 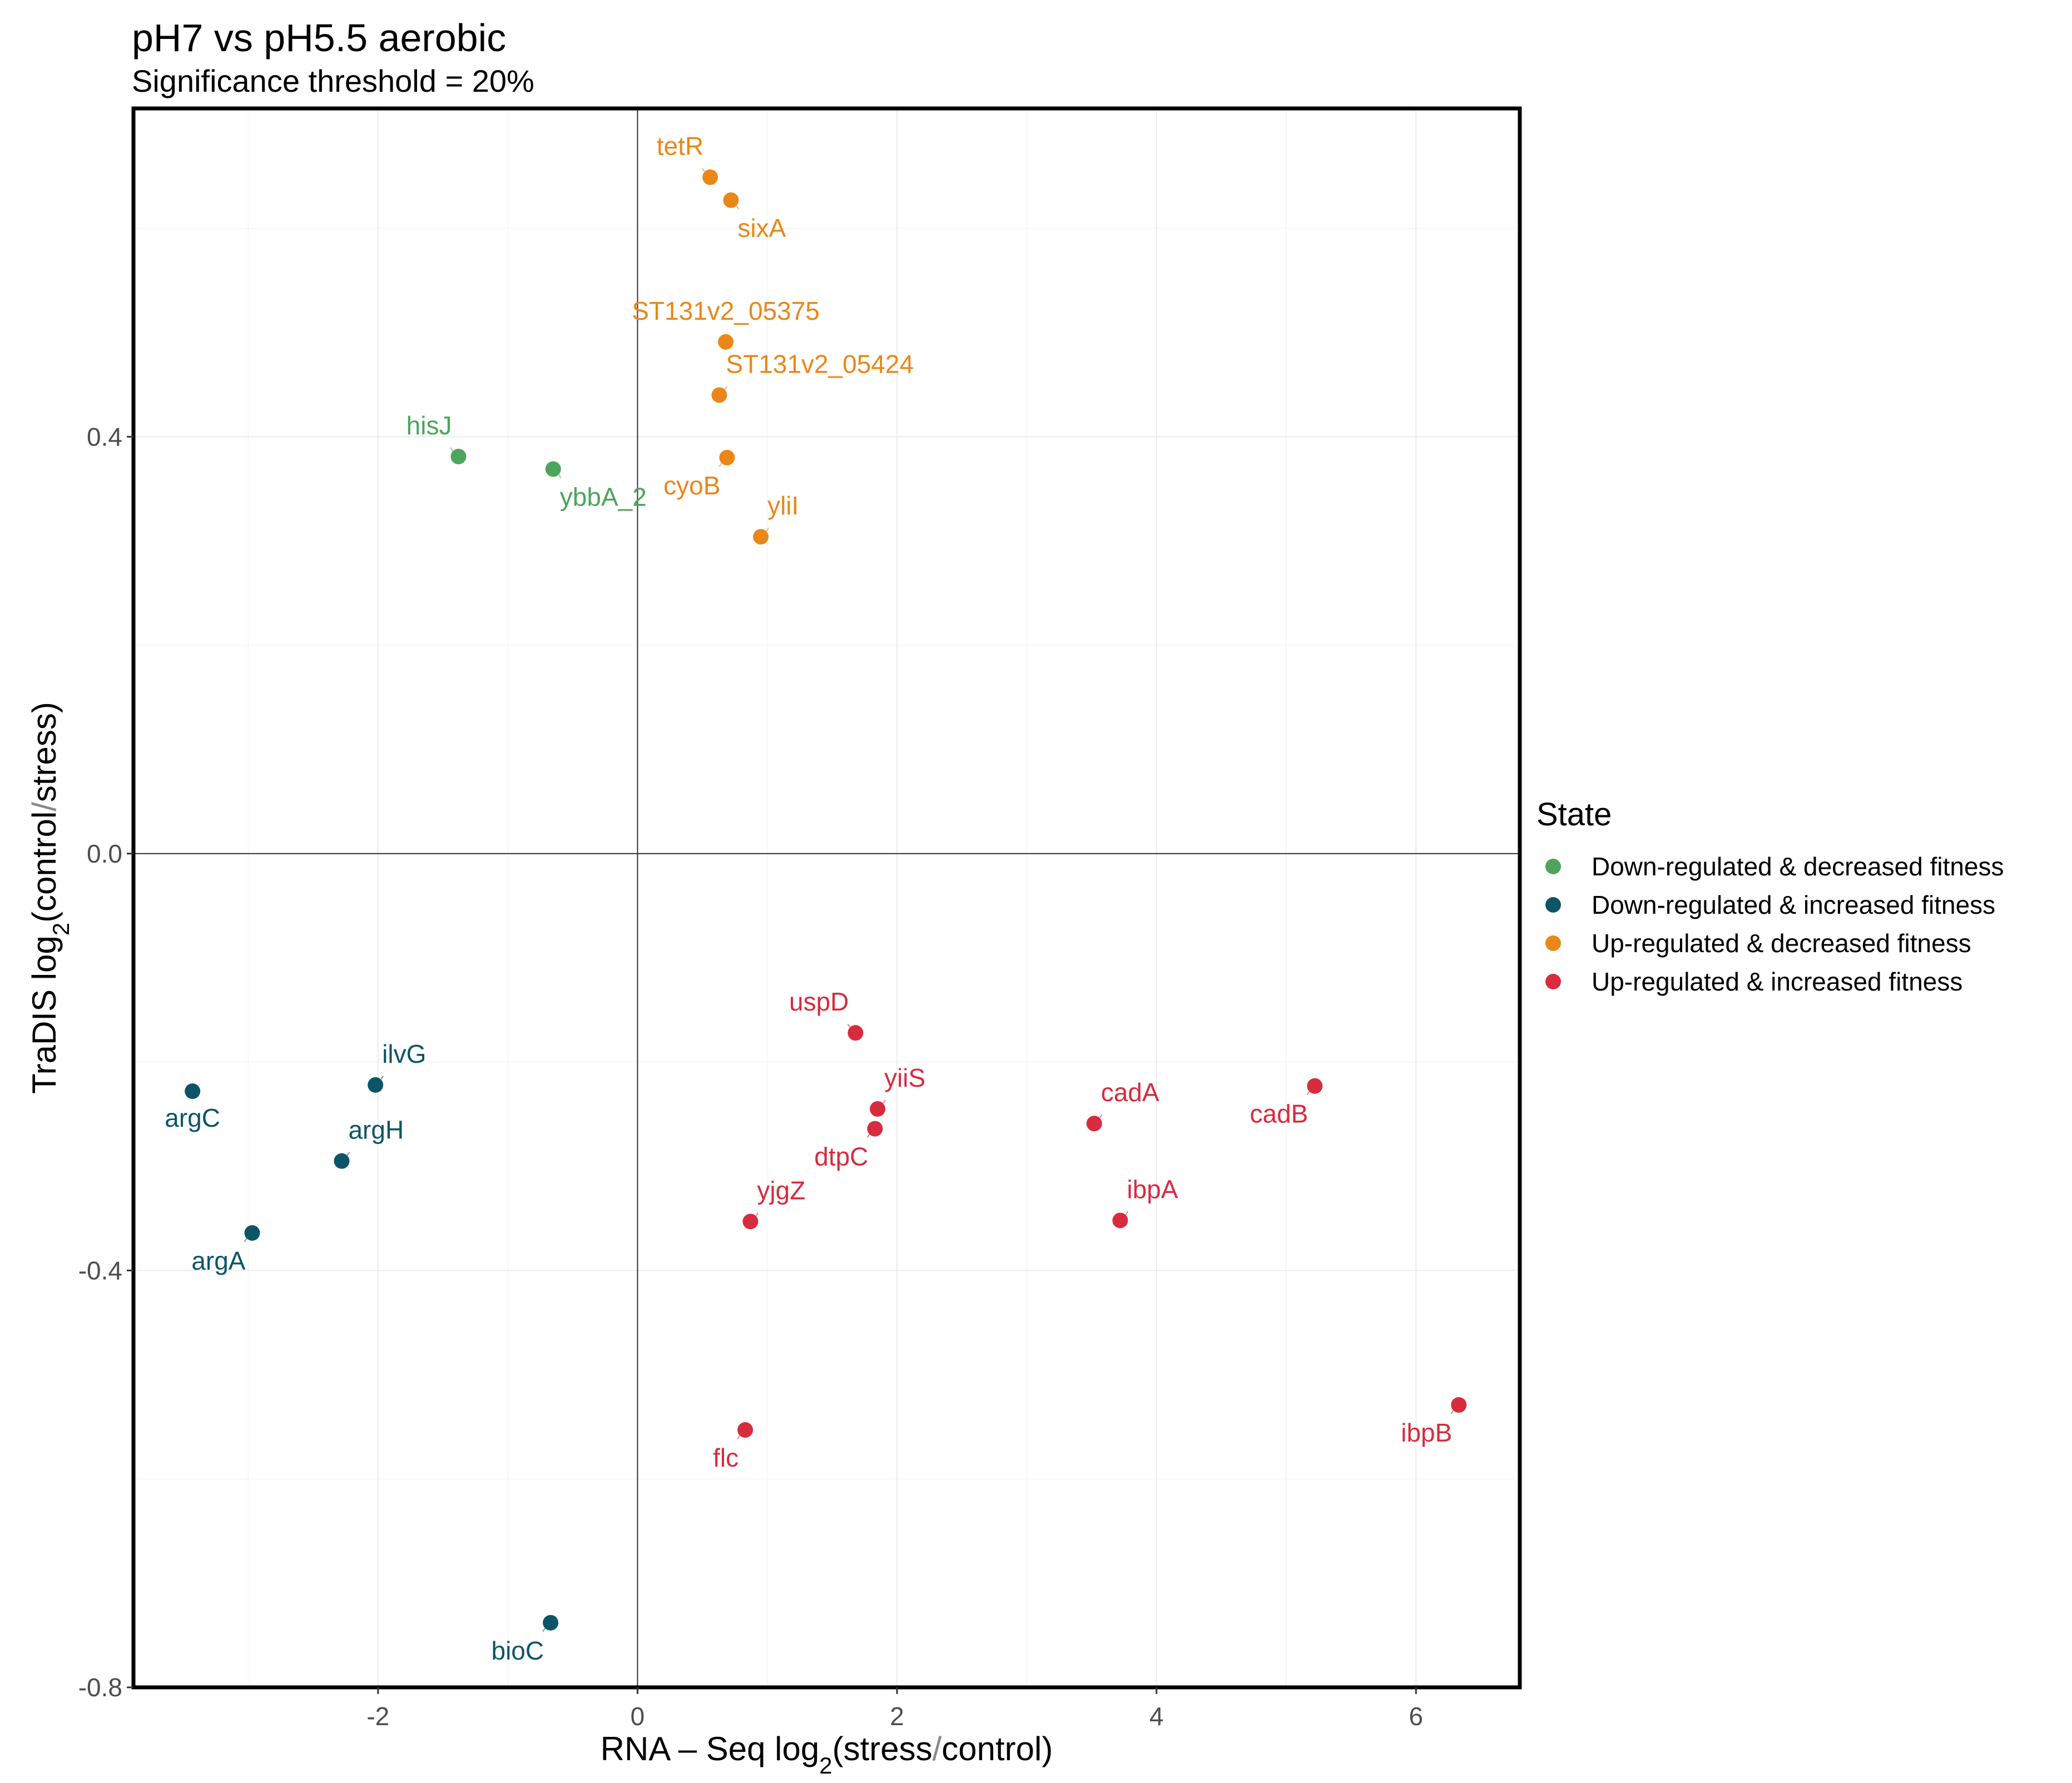 I want to click on legend-label: Up-regulated & increased fitness, so click(x=1777, y=981).